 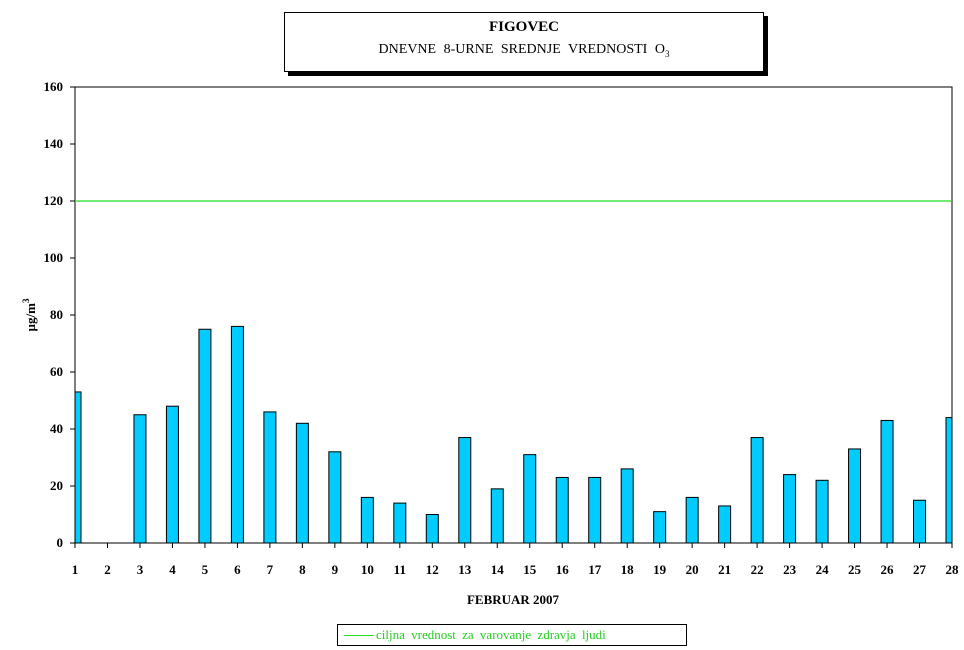 I want to click on x-tick-label: 12, so click(x=432, y=569).